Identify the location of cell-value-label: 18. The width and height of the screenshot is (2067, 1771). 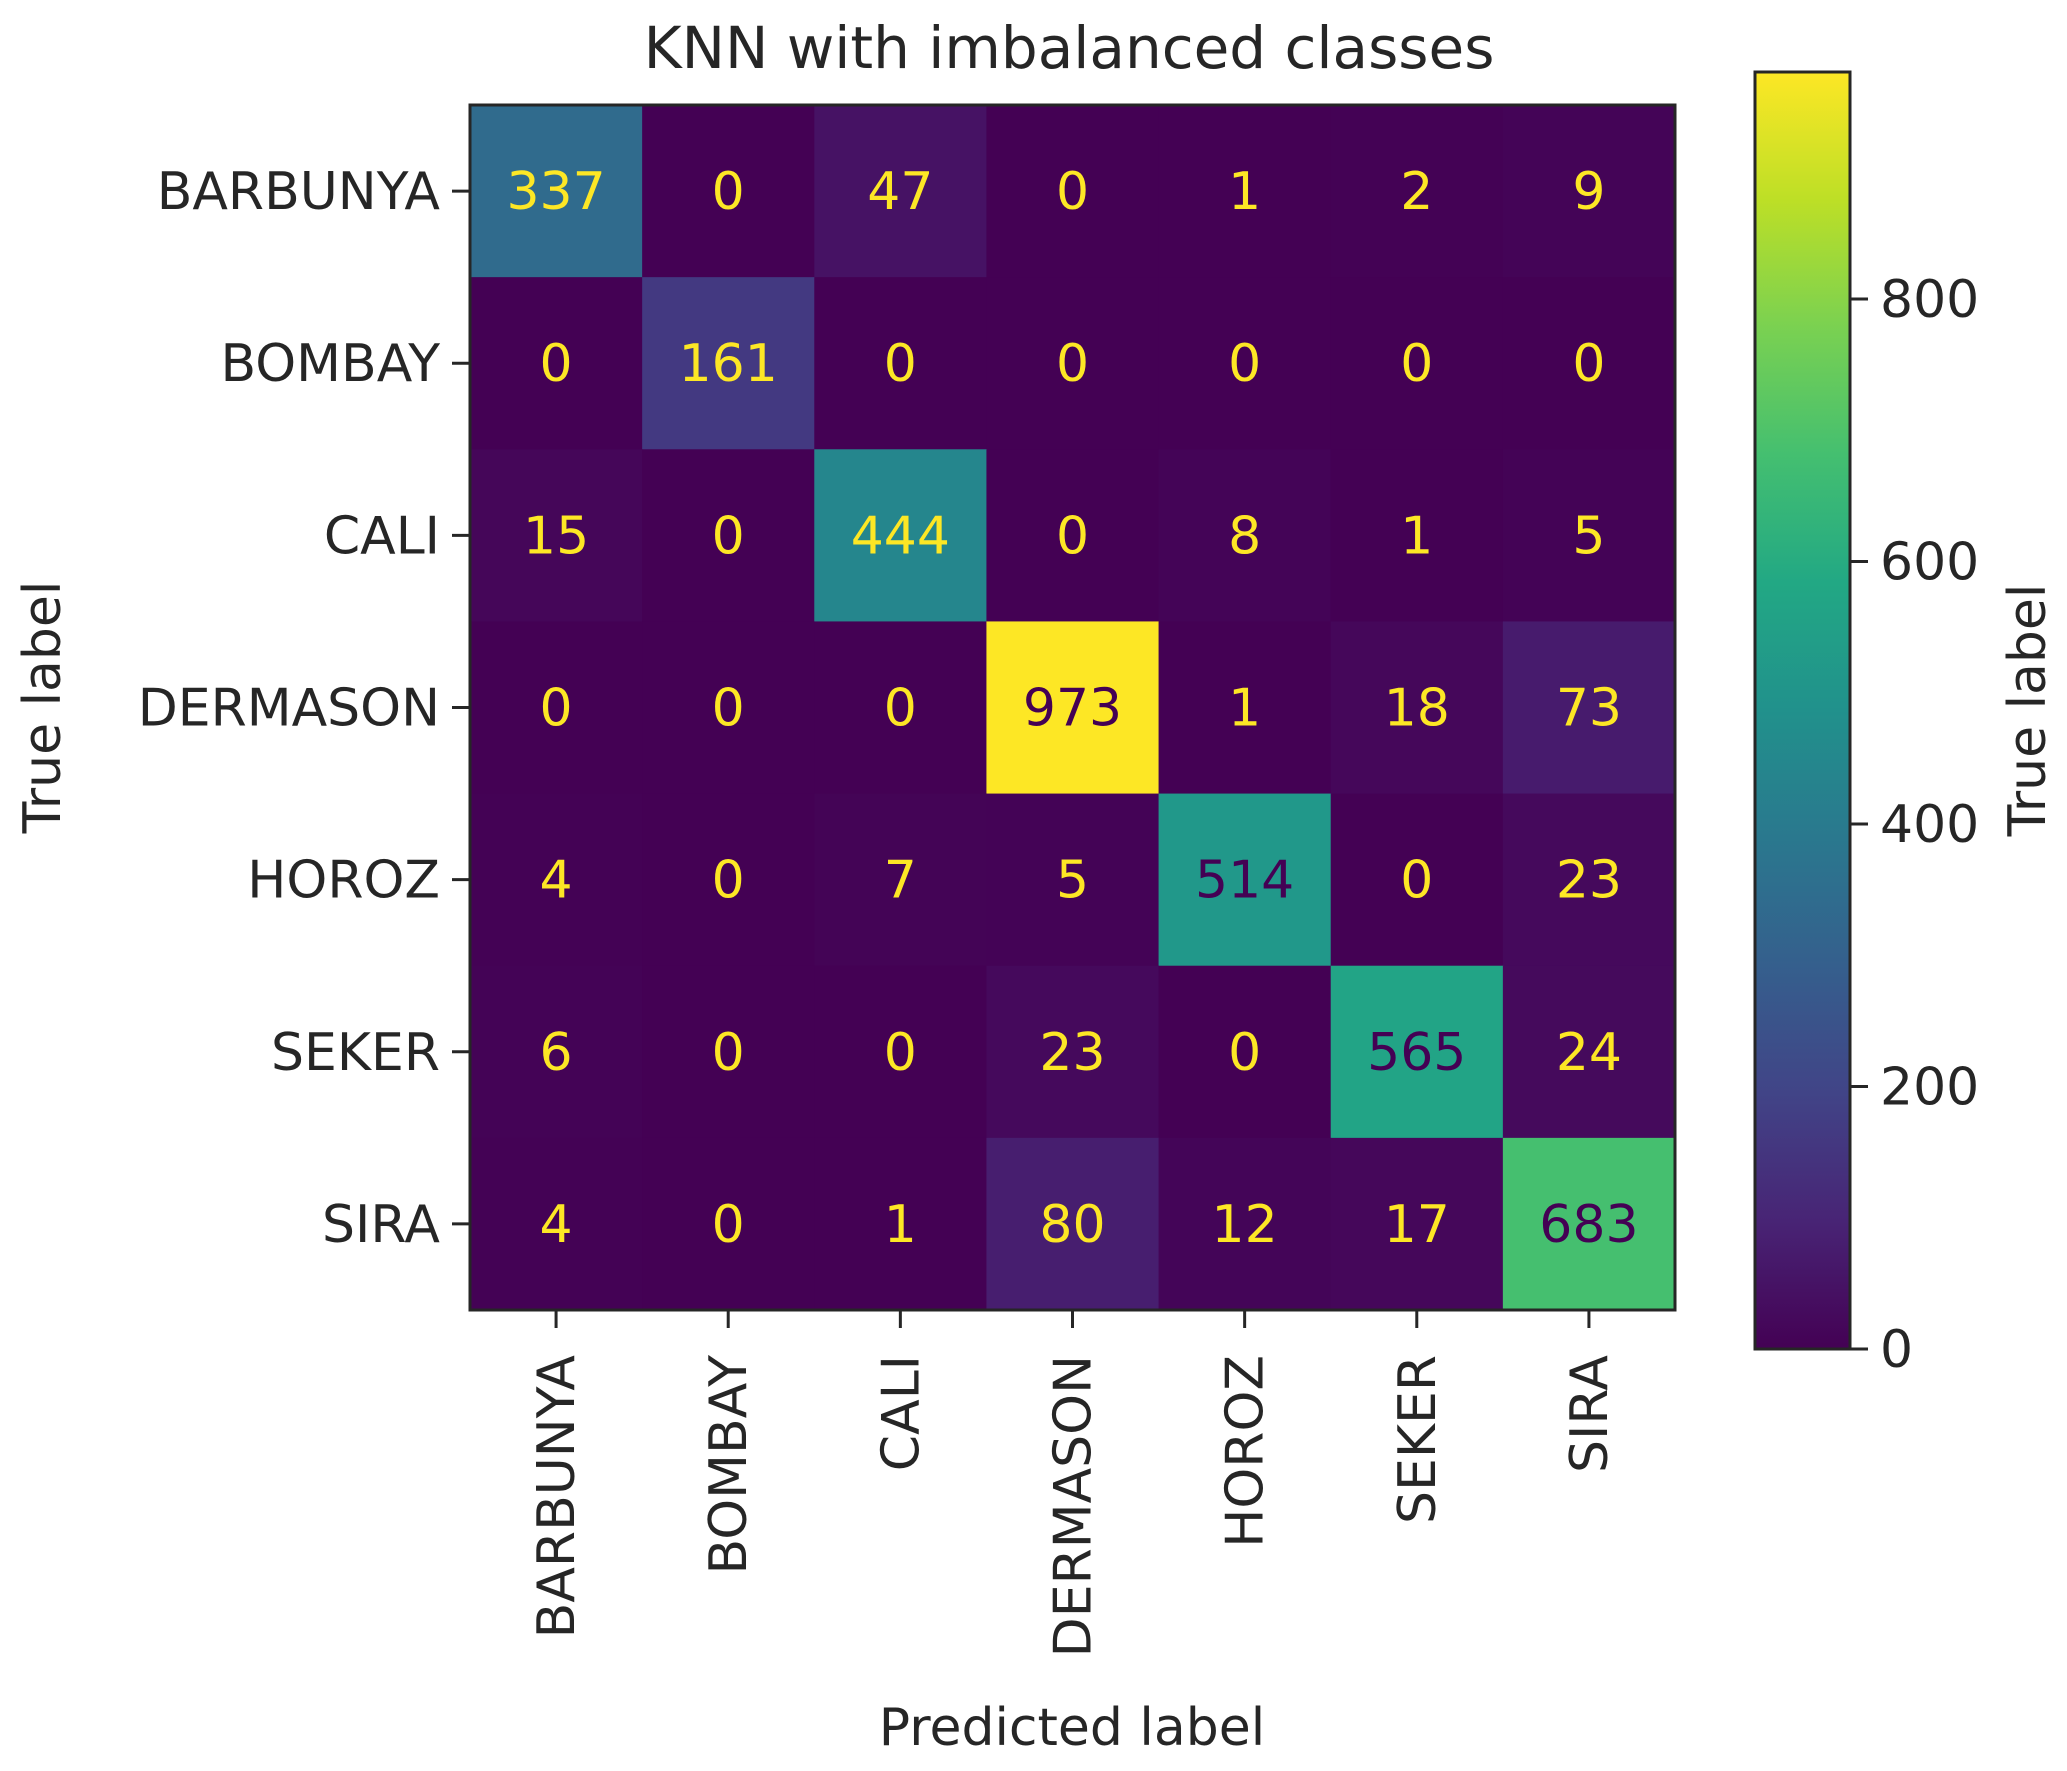
(1417, 709).